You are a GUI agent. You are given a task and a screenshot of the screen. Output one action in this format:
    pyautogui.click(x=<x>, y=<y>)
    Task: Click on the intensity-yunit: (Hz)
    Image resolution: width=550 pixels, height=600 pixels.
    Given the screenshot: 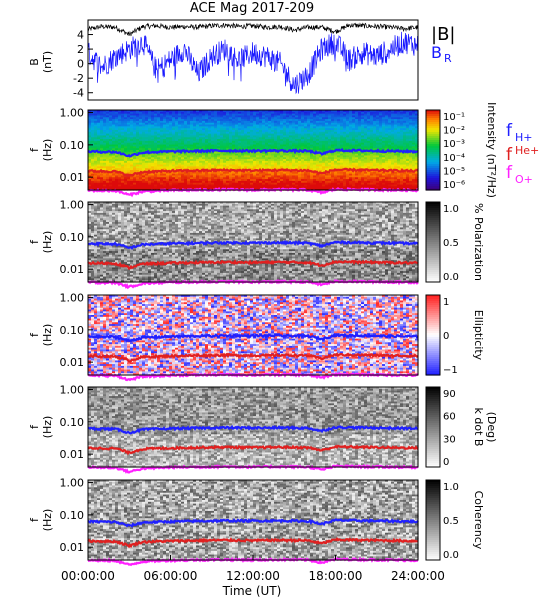 What is the action you would take?
    pyautogui.click(x=47, y=150)
    